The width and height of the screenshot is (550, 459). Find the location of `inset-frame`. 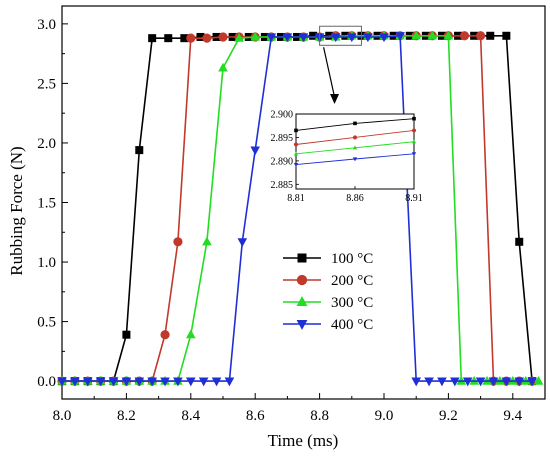

inset-frame is located at coordinates (355, 151).